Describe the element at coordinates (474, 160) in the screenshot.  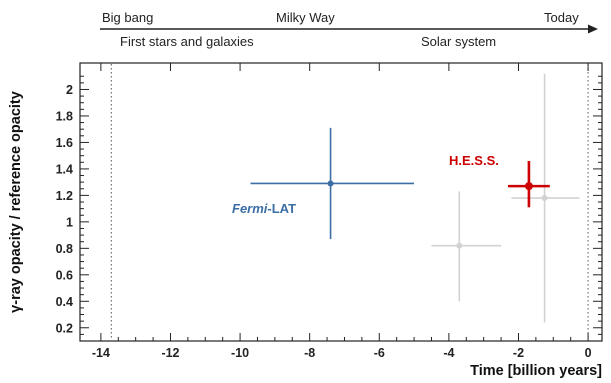
I see `hess-label: H.E.S.S.` at that location.